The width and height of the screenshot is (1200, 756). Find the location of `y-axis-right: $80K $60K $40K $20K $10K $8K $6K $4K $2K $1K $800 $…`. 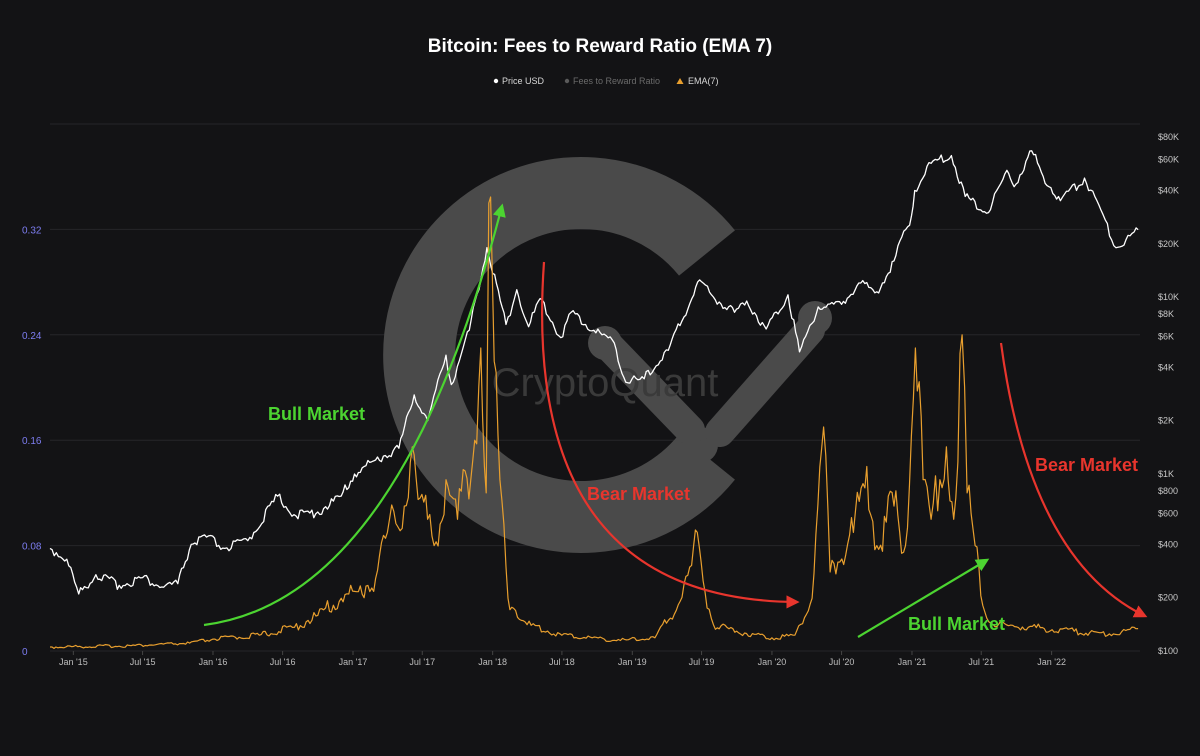

y-axis-right: $80K $60K $40K $20K $10K $8K $6K $4K $2K $1K $800 $… is located at coordinates (1168, 394).